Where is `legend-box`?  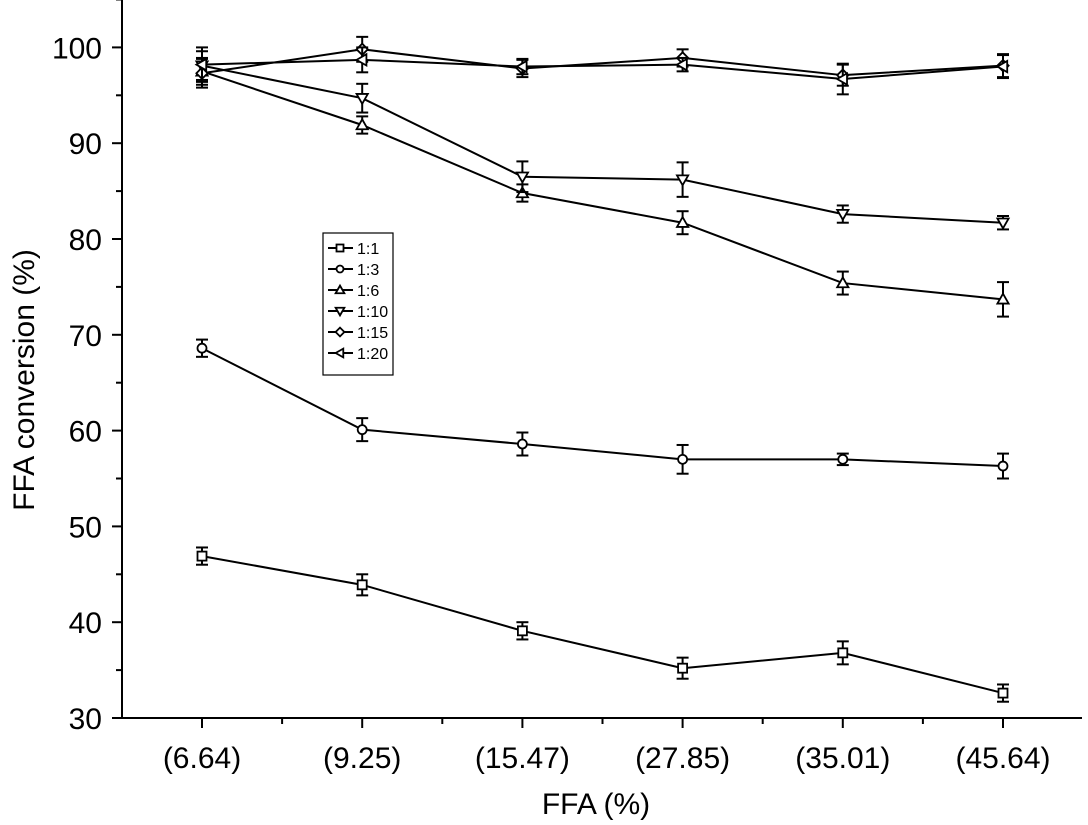 legend-box is located at coordinates (358, 304).